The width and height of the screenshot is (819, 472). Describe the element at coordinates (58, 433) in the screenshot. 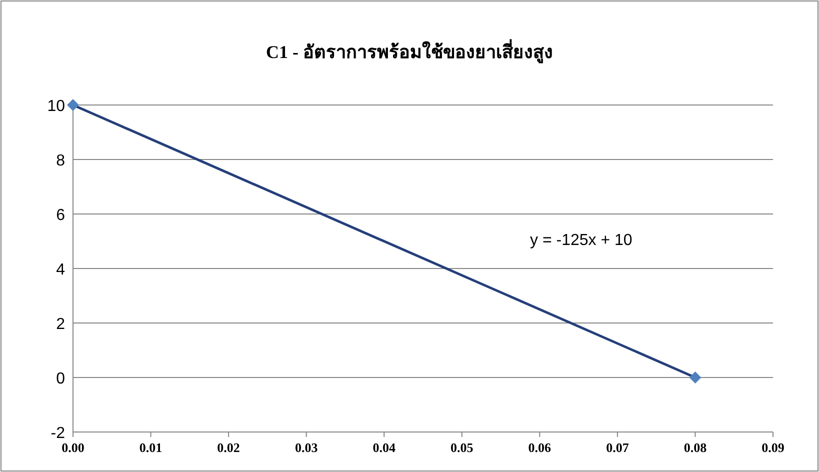

I see `y-tick-label: -2` at that location.